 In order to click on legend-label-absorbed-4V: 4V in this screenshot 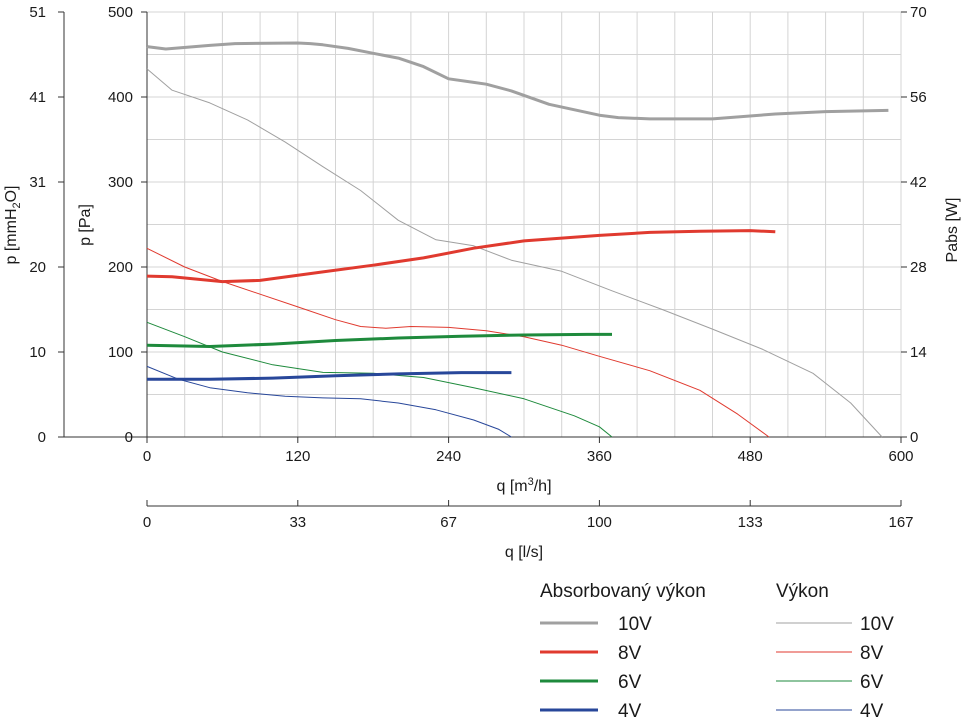, I will do `click(630, 711)`.